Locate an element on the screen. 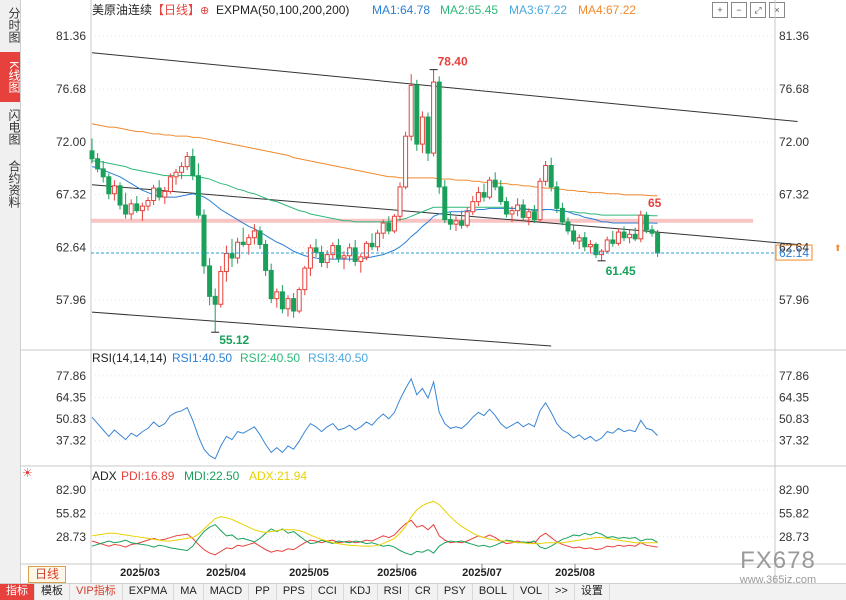  tab-pps: PPS is located at coordinates (294, 592).